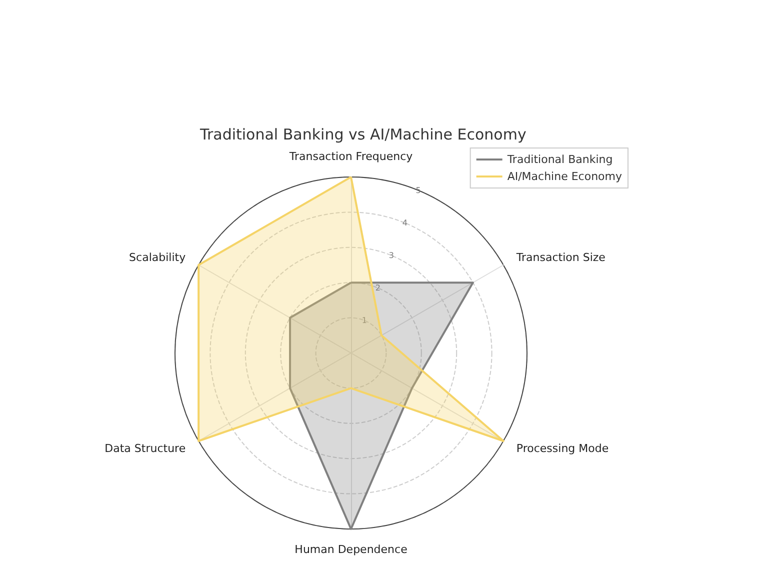 This screenshot has height=576, width=768. I want to click on legend-label: AI/Machine Economy, so click(564, 176).